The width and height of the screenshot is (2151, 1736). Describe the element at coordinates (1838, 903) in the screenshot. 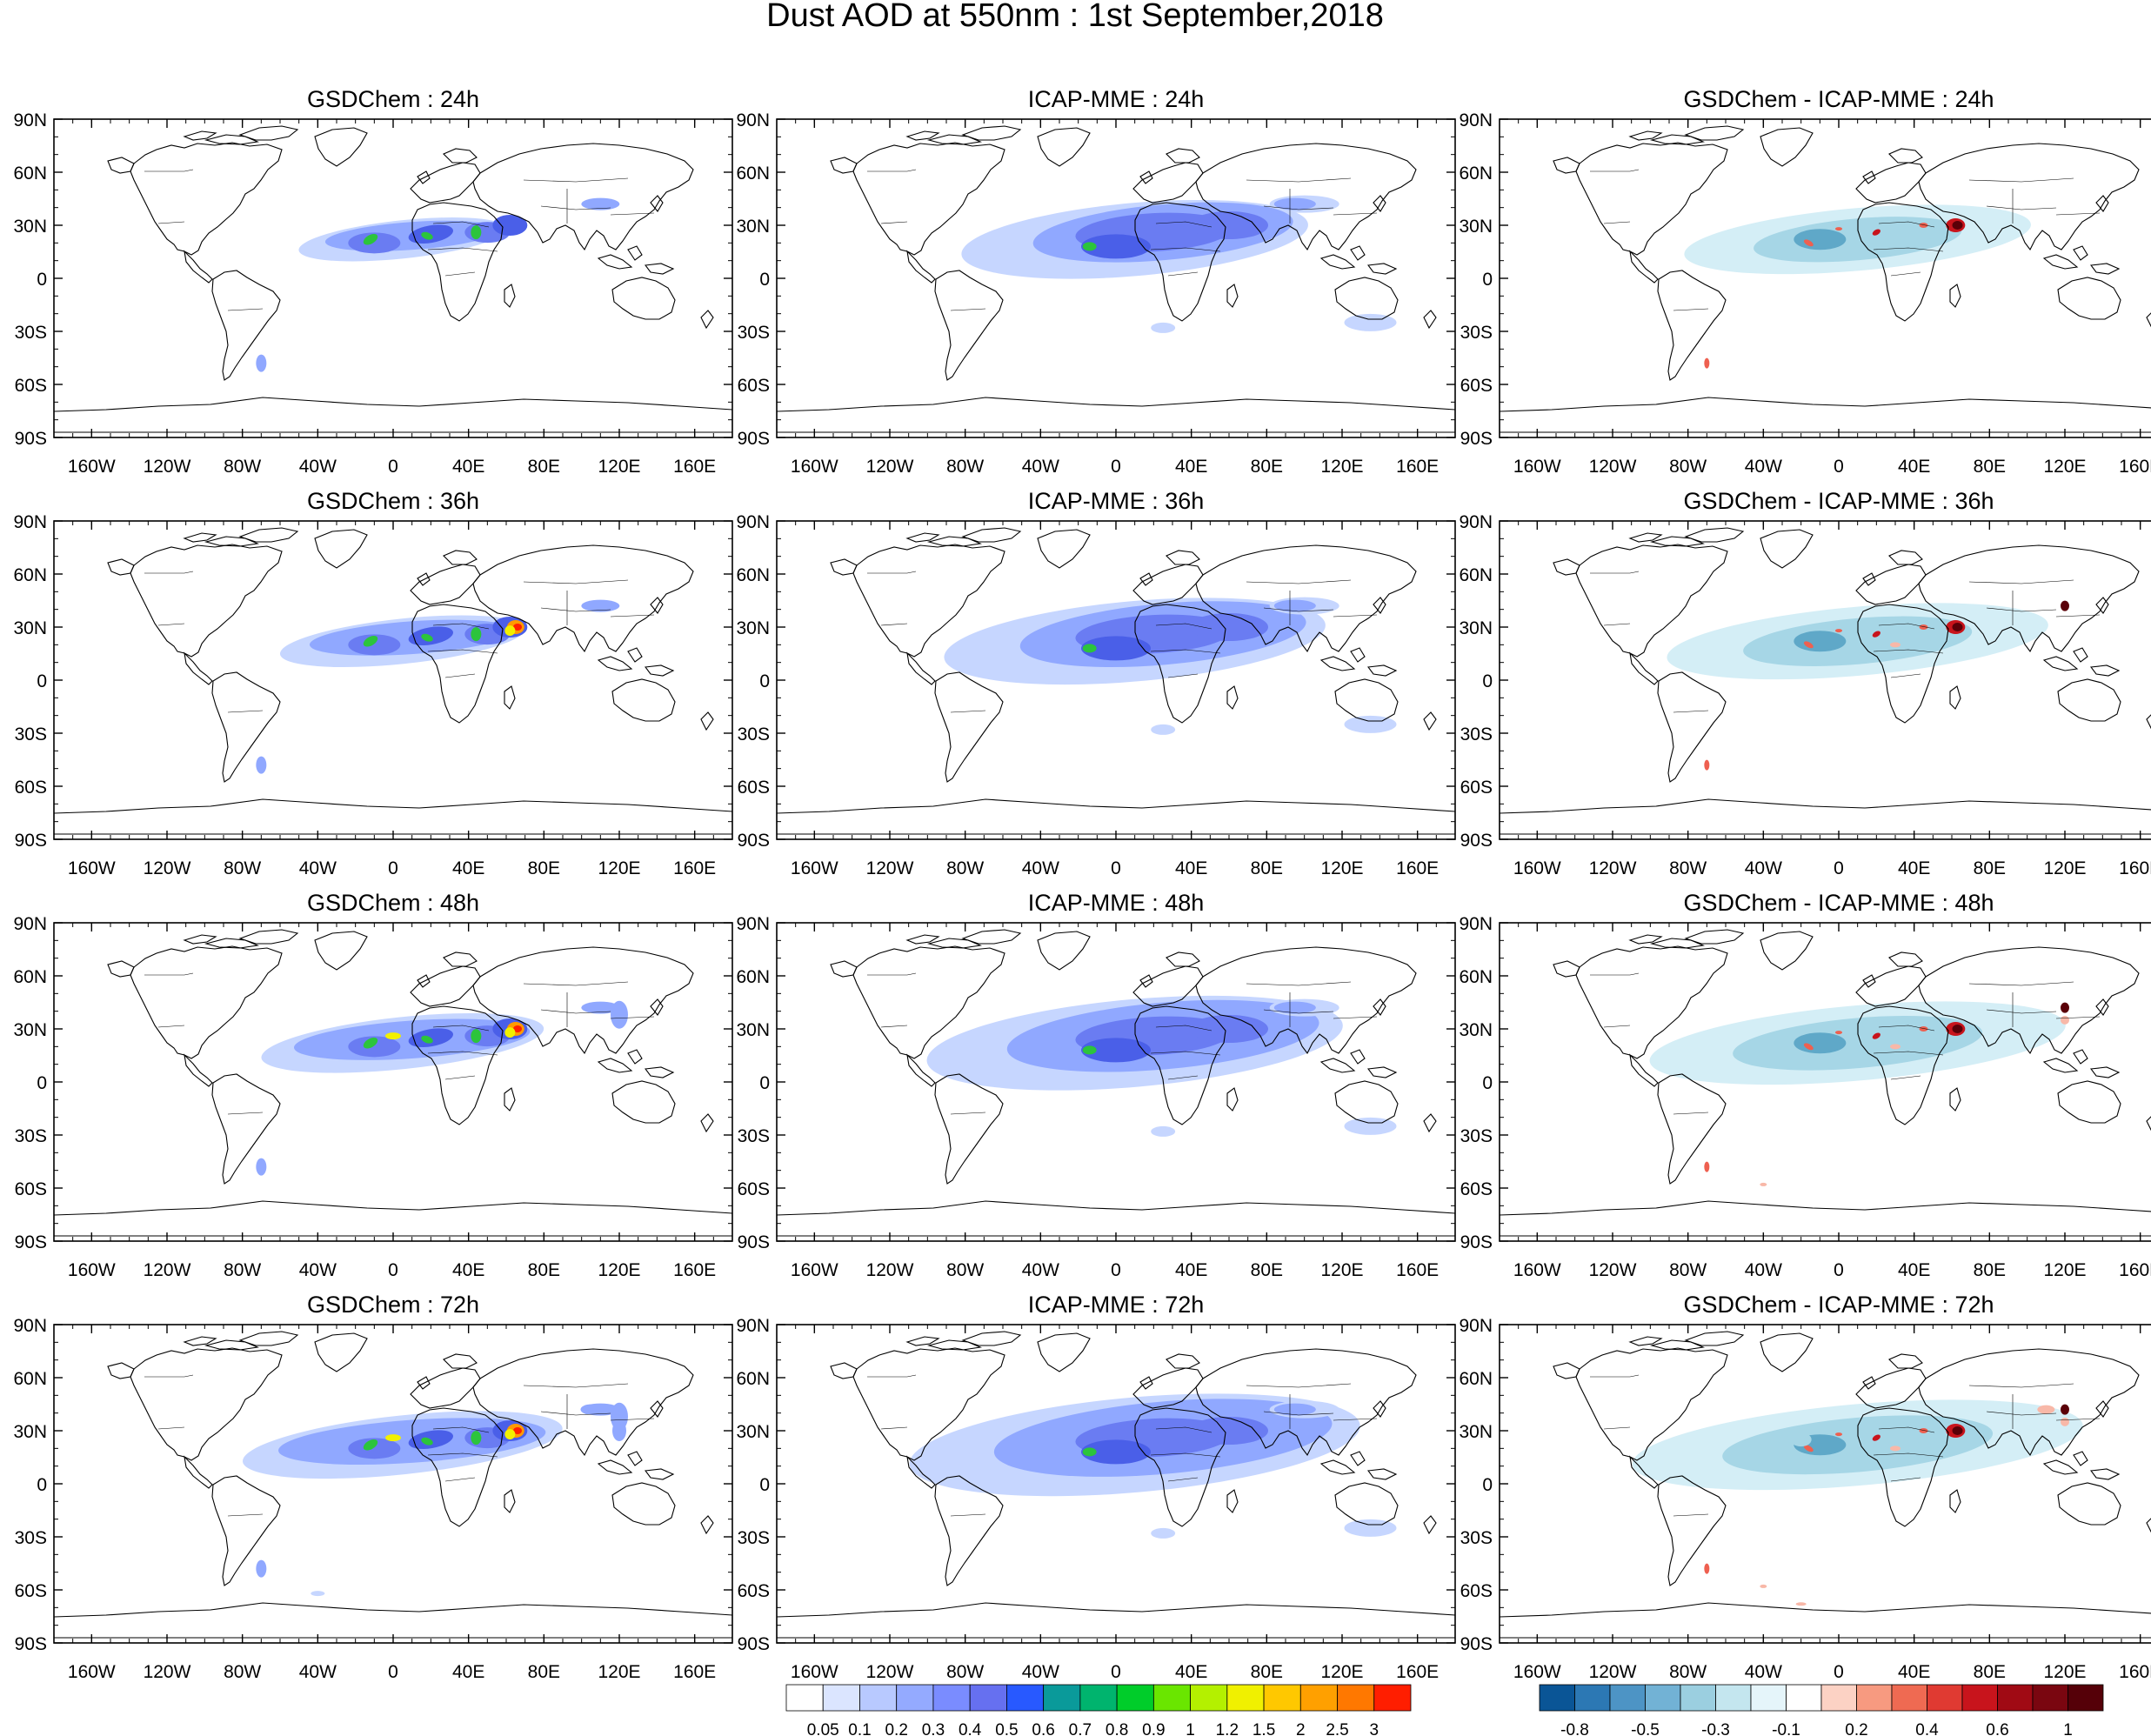

I see `panel-title: GSDChem - ICAP-MME : 48h` at that location.